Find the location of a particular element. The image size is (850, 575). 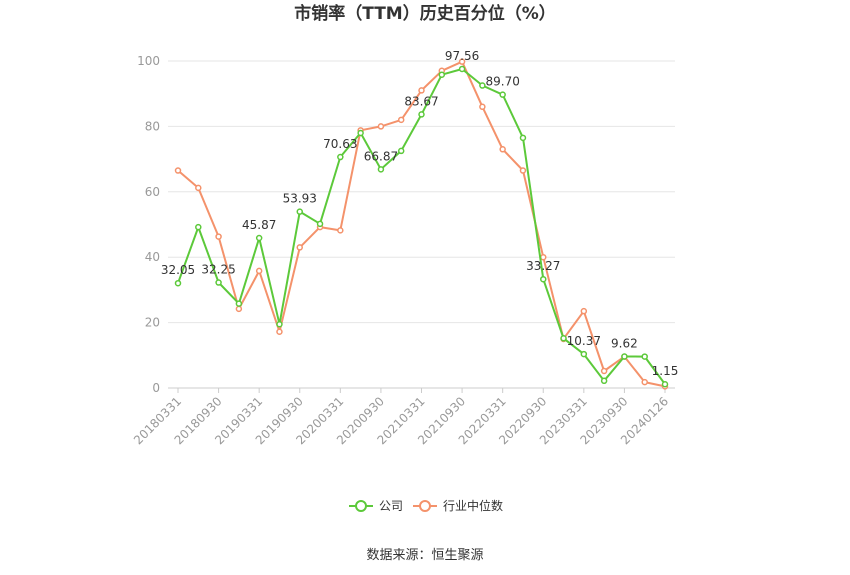

y-tick-label-100: 100 is located at coordinates (148, 61).